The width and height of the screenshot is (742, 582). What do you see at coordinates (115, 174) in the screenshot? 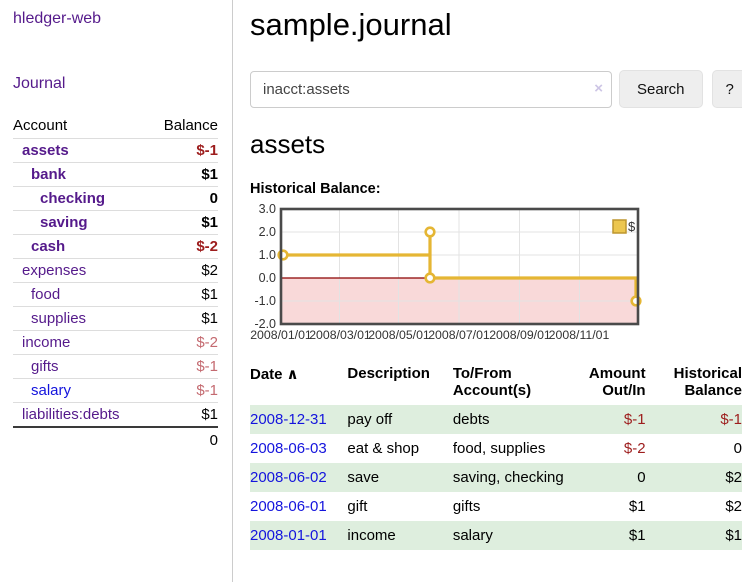
I see `account-row: bank $1` at bounding box center [115, 174].